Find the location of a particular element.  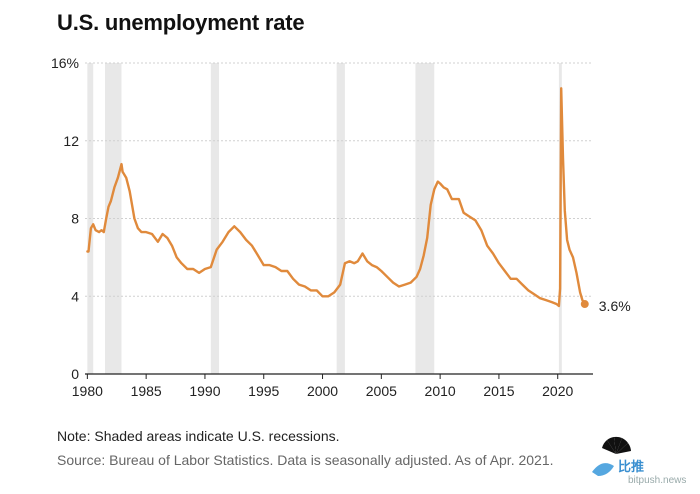

end-marker: 3.6% is located at coordinates (605, 306).